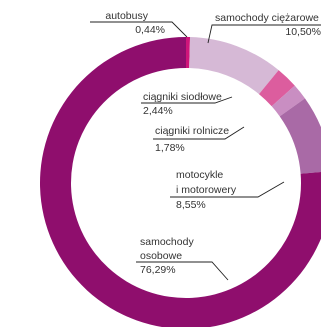  I want to click on leader-line-motocykle-i-motorowery, so click(227, 189).